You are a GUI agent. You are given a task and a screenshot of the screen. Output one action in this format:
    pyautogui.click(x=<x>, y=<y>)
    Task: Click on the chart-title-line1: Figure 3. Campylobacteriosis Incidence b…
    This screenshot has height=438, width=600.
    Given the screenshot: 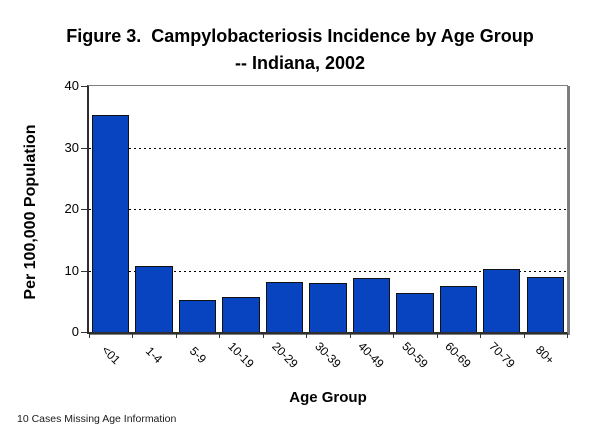 What is the action you would take?
    pyautogui.click(x=300, y=36)
    